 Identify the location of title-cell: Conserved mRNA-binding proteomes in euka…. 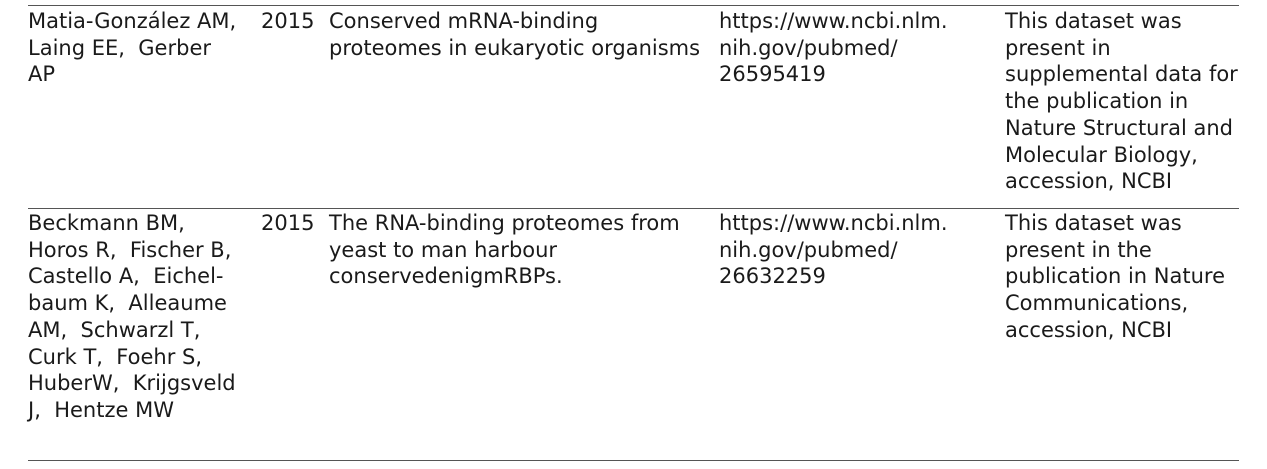
(515, 34).